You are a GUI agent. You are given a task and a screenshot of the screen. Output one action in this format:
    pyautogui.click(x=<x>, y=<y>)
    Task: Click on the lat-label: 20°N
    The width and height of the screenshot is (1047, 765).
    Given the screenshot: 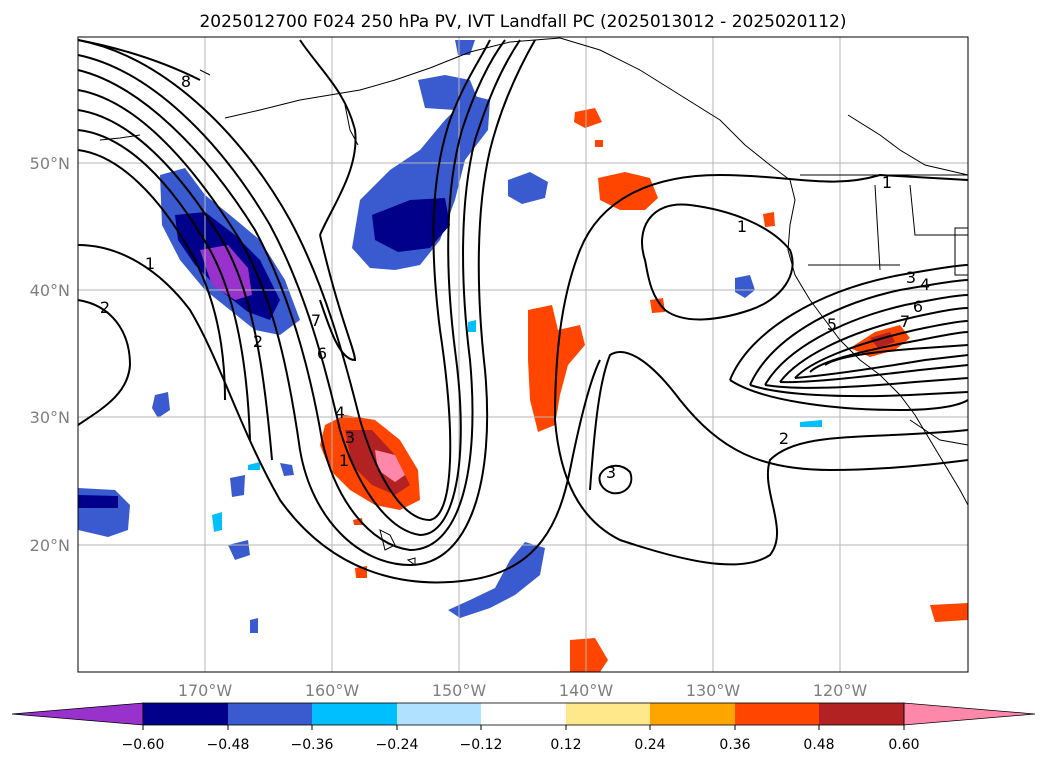 What is the action you would take?
    pyautogui.click(x=50, y=545)
    